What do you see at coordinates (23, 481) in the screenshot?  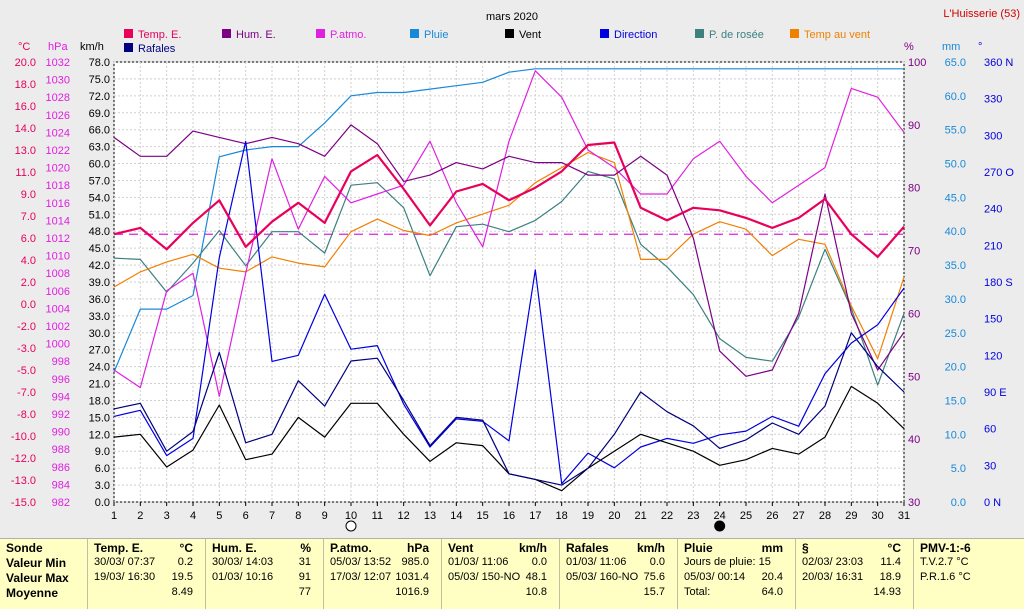 I see `temp-tick-label: -13.0` at bounding box center [23, 481].